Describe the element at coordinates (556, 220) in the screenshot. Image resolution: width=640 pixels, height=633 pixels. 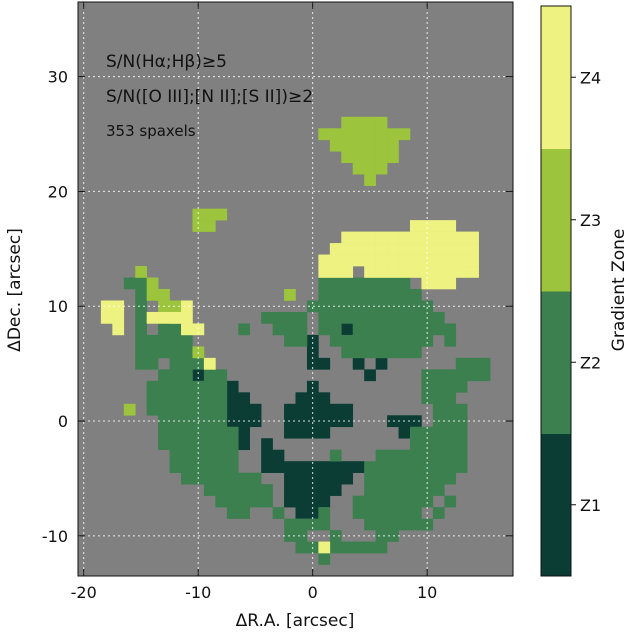
I see `colorbar-segment-z3` at that location.